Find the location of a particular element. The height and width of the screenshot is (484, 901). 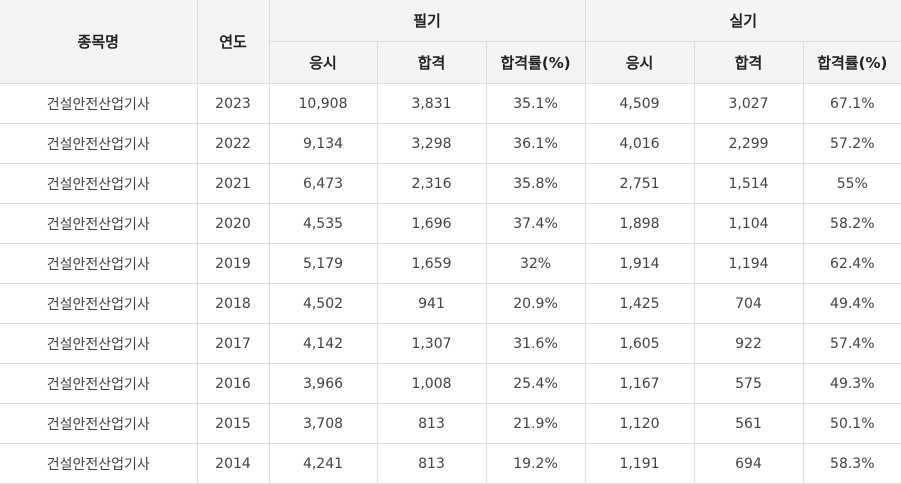

cell-written-passed: 941 is located at coordinates (431, 303).